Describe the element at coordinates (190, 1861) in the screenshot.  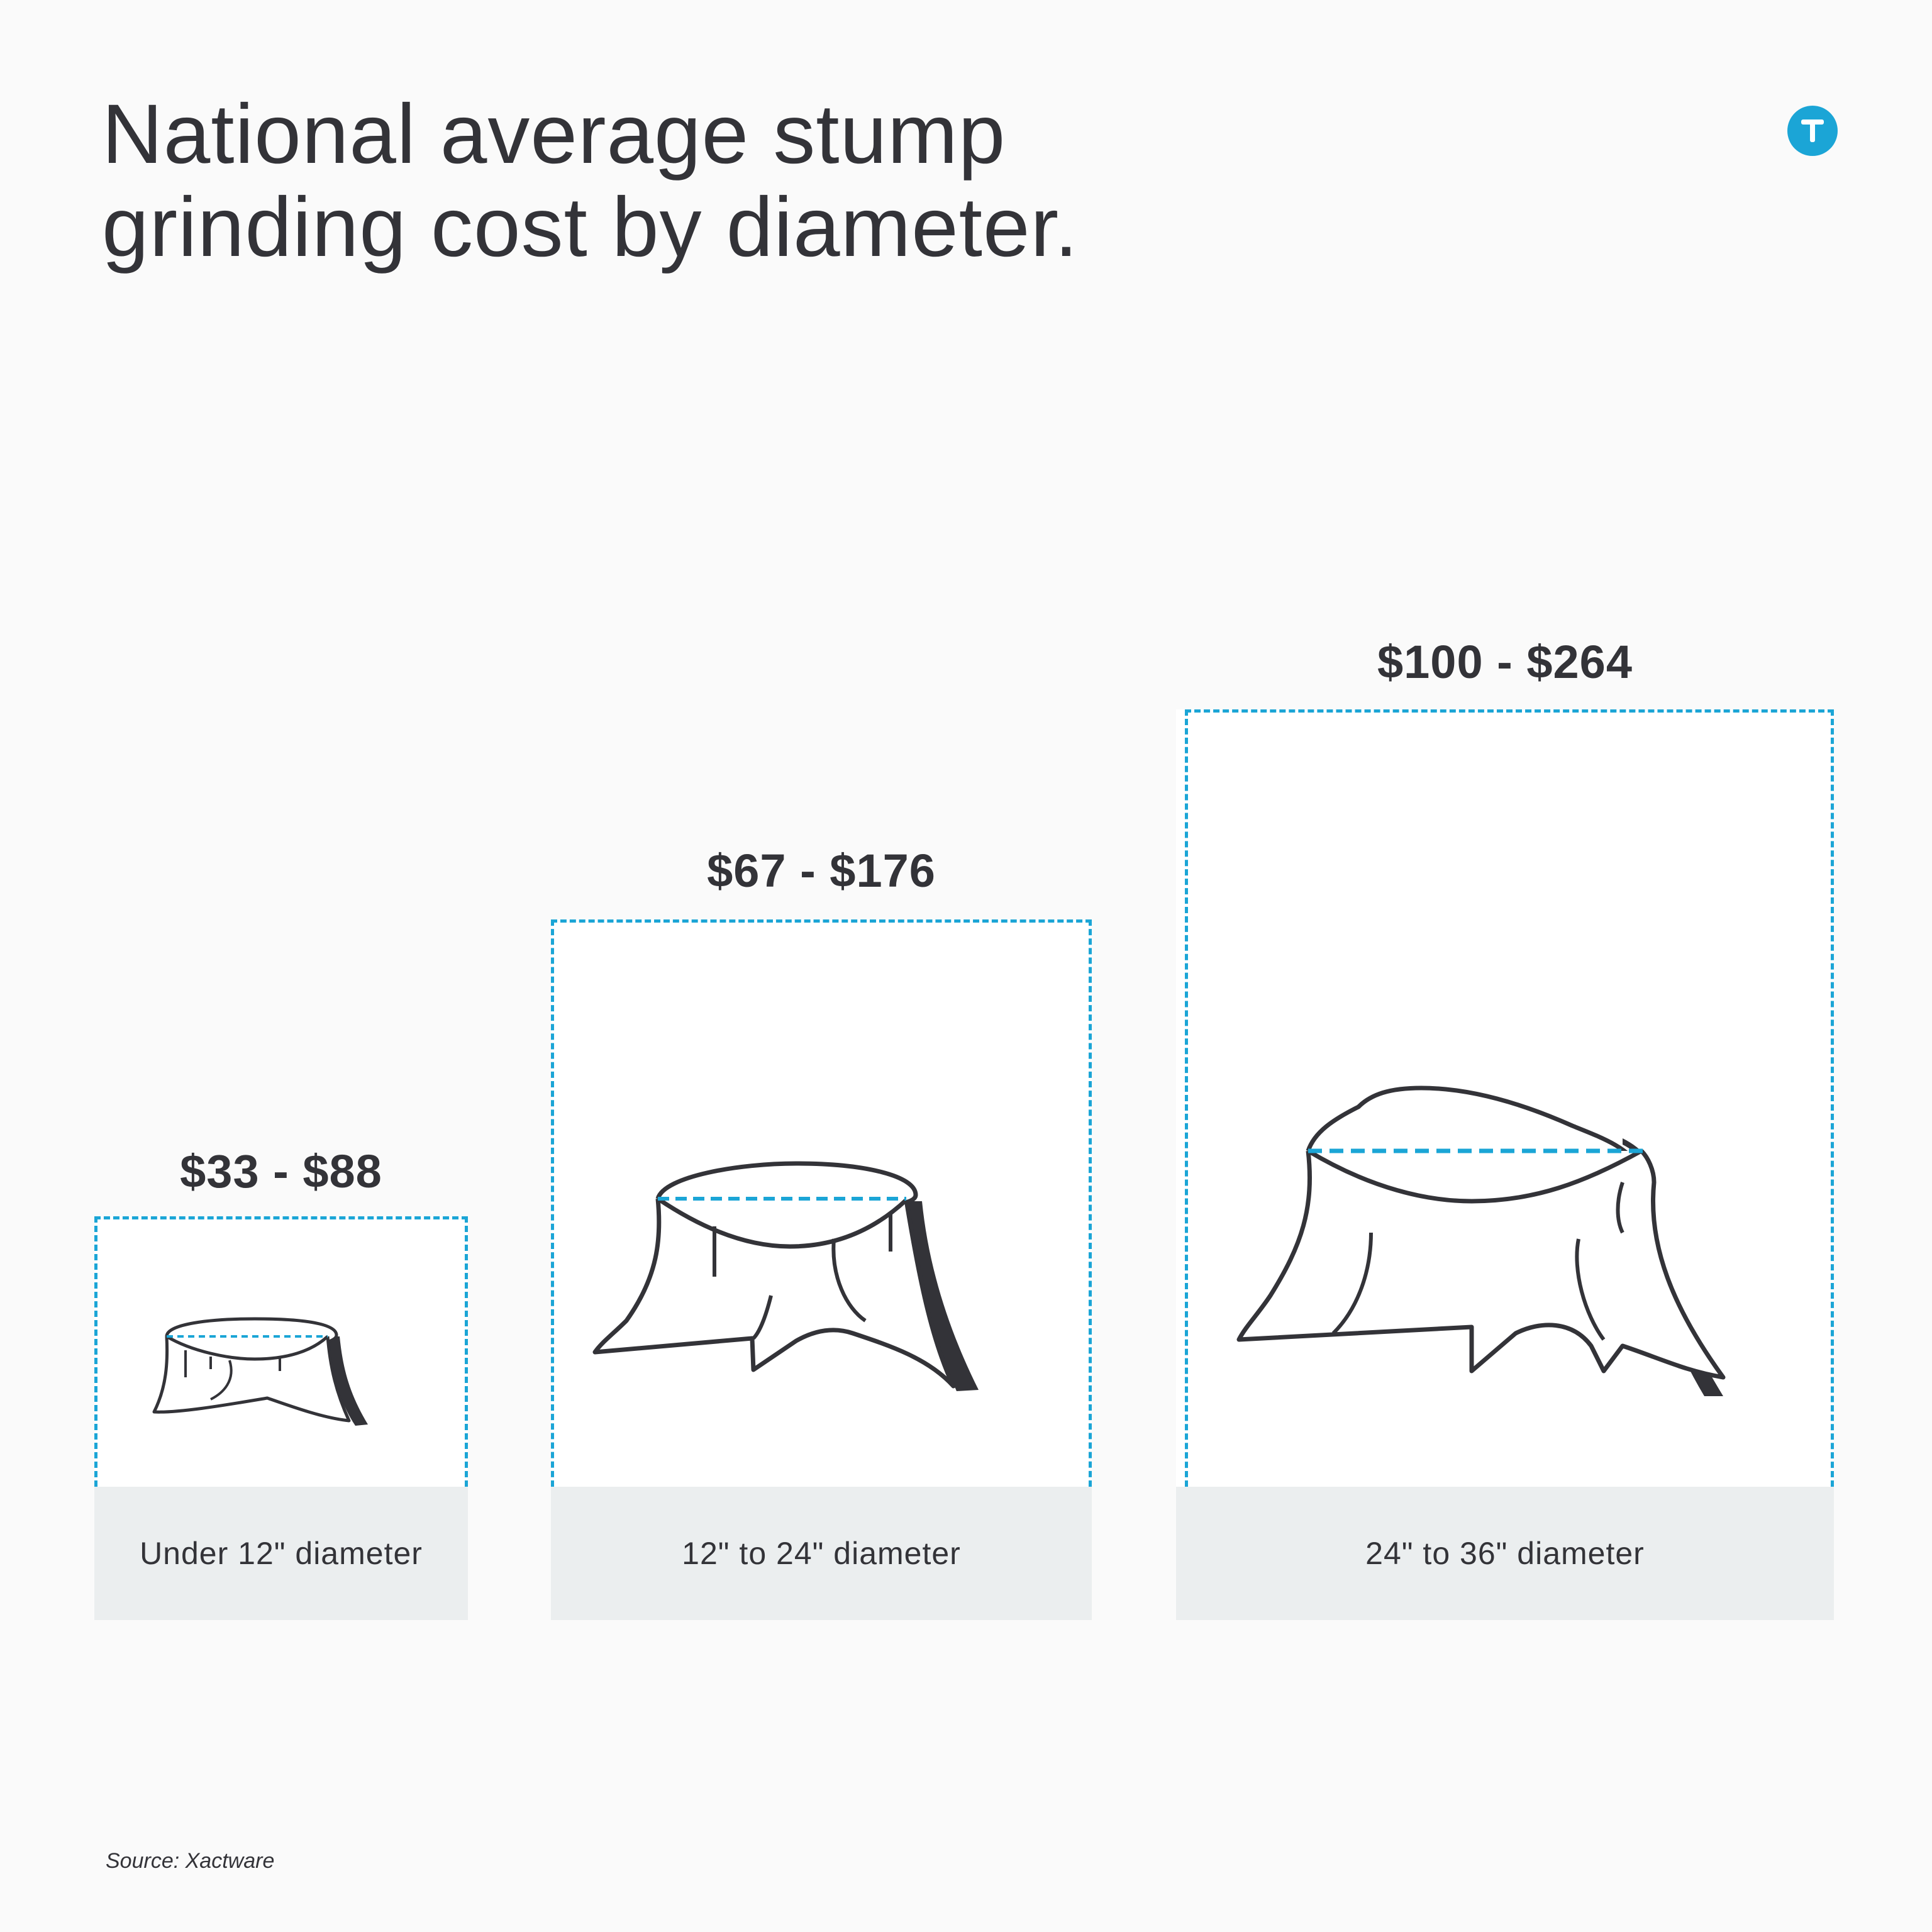
I see `source-note: Source: Xactware` at that location.